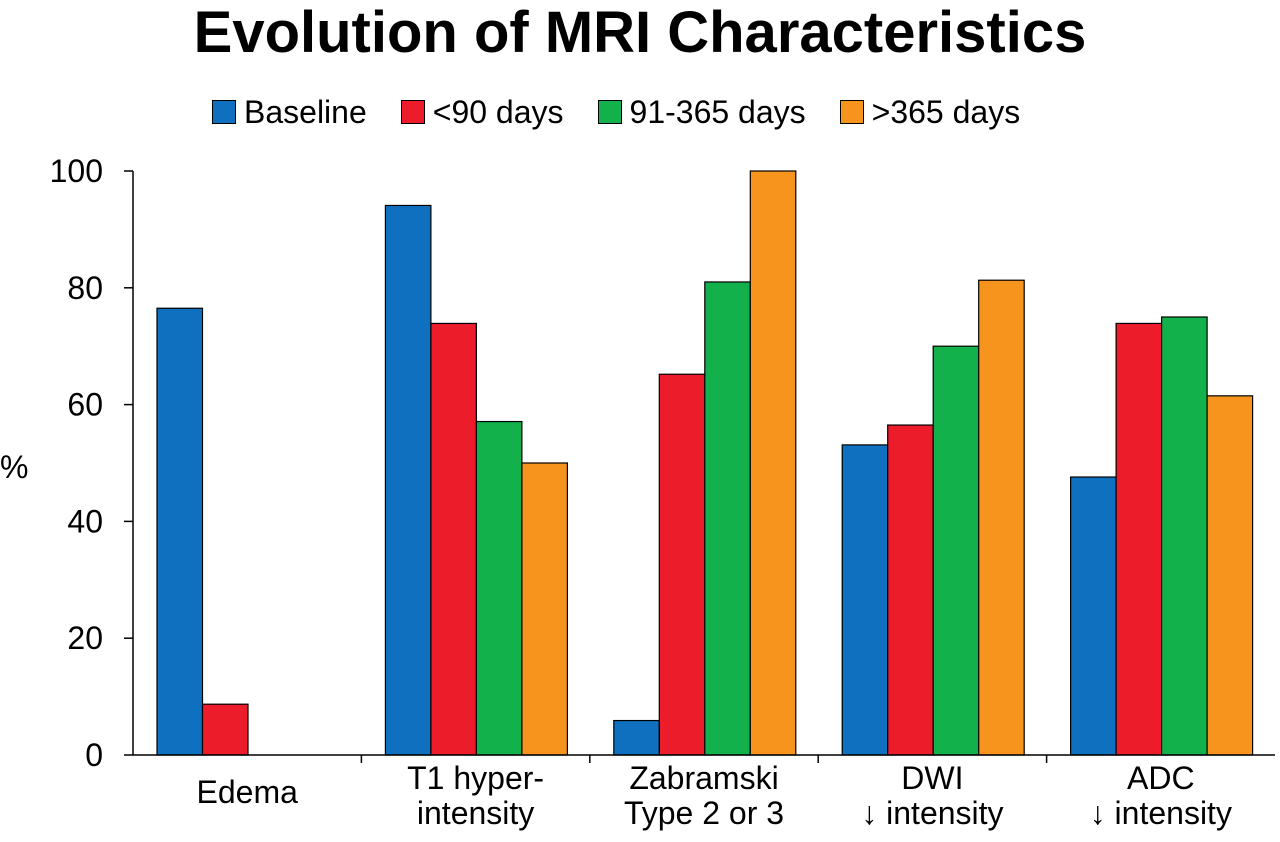  Describe the element at coordinates (85, 638) in the screenshot. I see `y-tick-label: 20` at that location.